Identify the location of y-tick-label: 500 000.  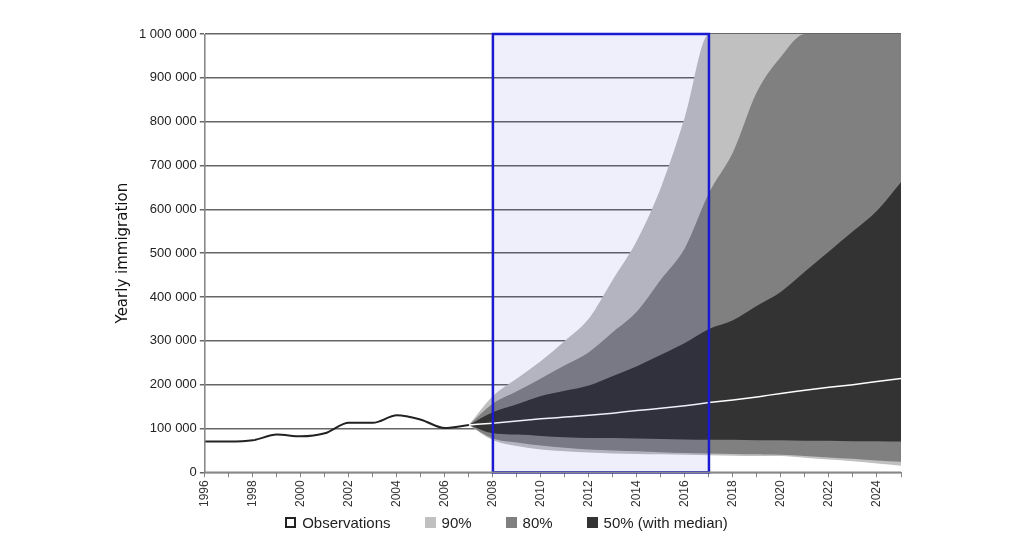
(173, 252).